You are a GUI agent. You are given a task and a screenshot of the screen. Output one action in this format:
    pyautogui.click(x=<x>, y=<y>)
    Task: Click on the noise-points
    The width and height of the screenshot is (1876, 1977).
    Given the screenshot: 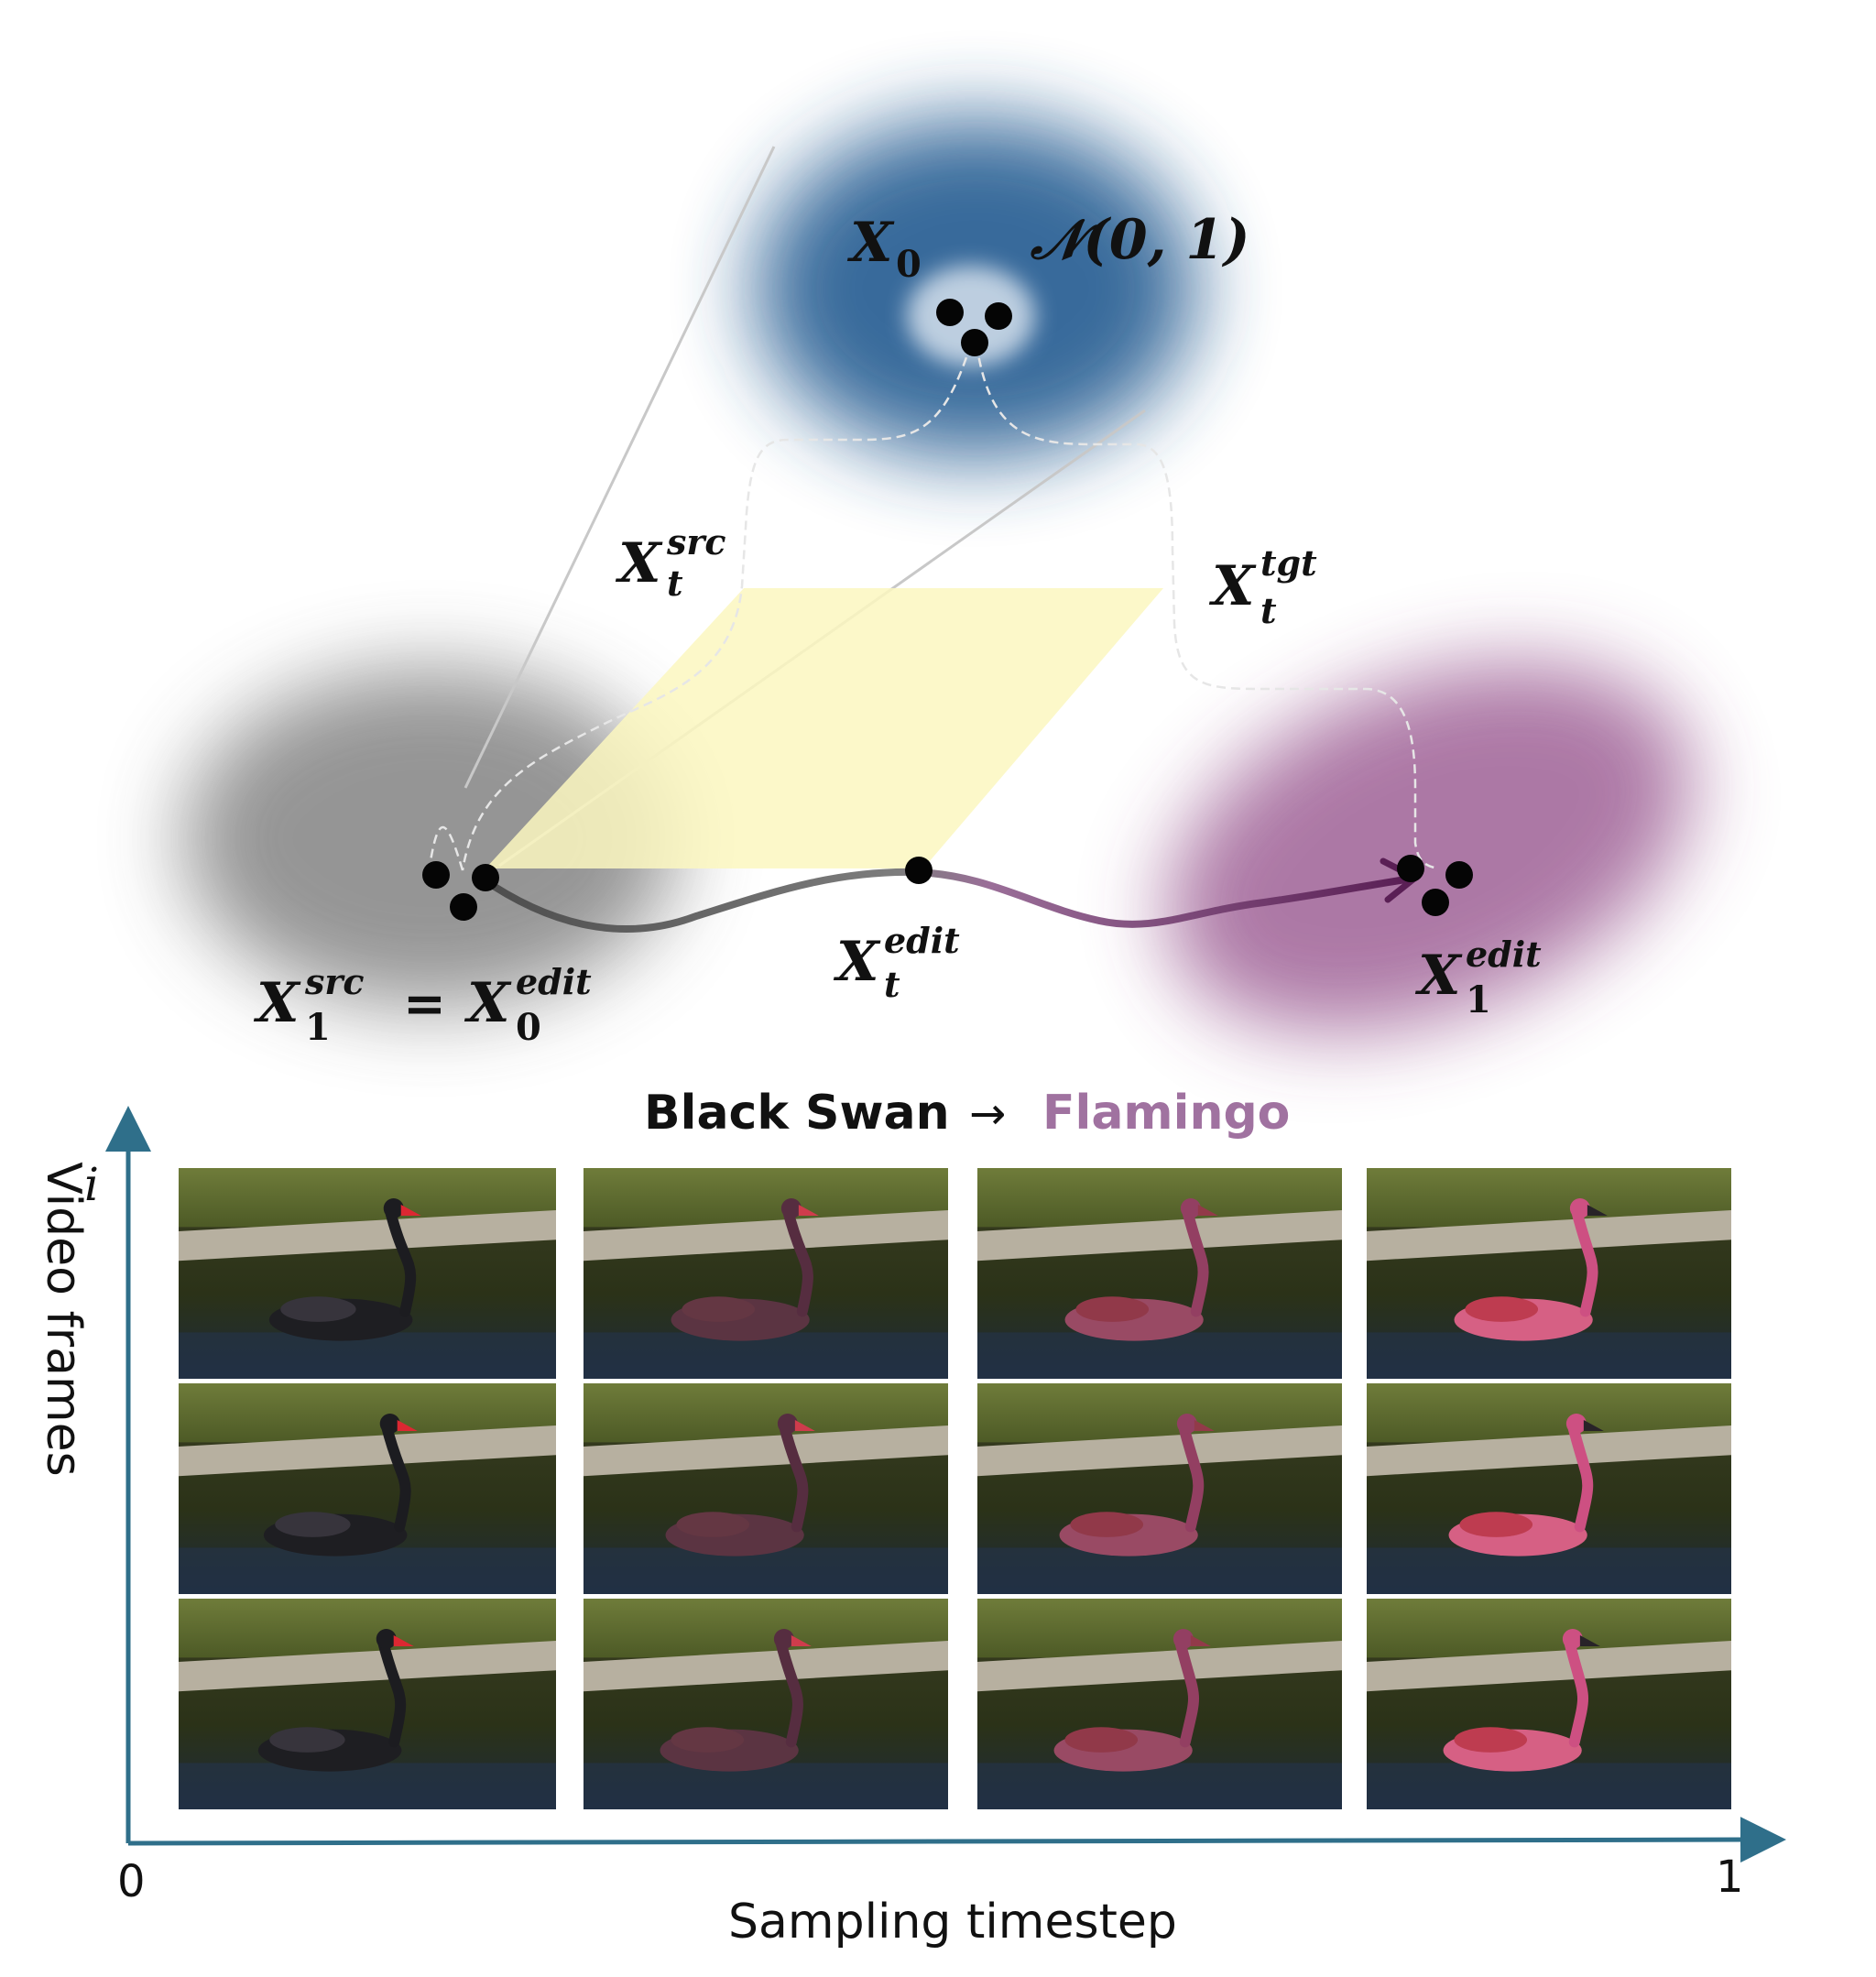 What is the action you would take?
    pyautogui.click(x=974, y=328)
    